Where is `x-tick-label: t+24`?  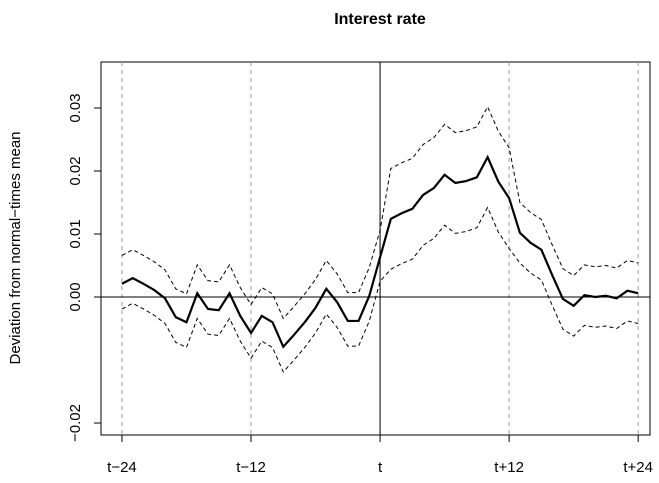 x-tick-label: t+24 is located at coordinates (638, 467).